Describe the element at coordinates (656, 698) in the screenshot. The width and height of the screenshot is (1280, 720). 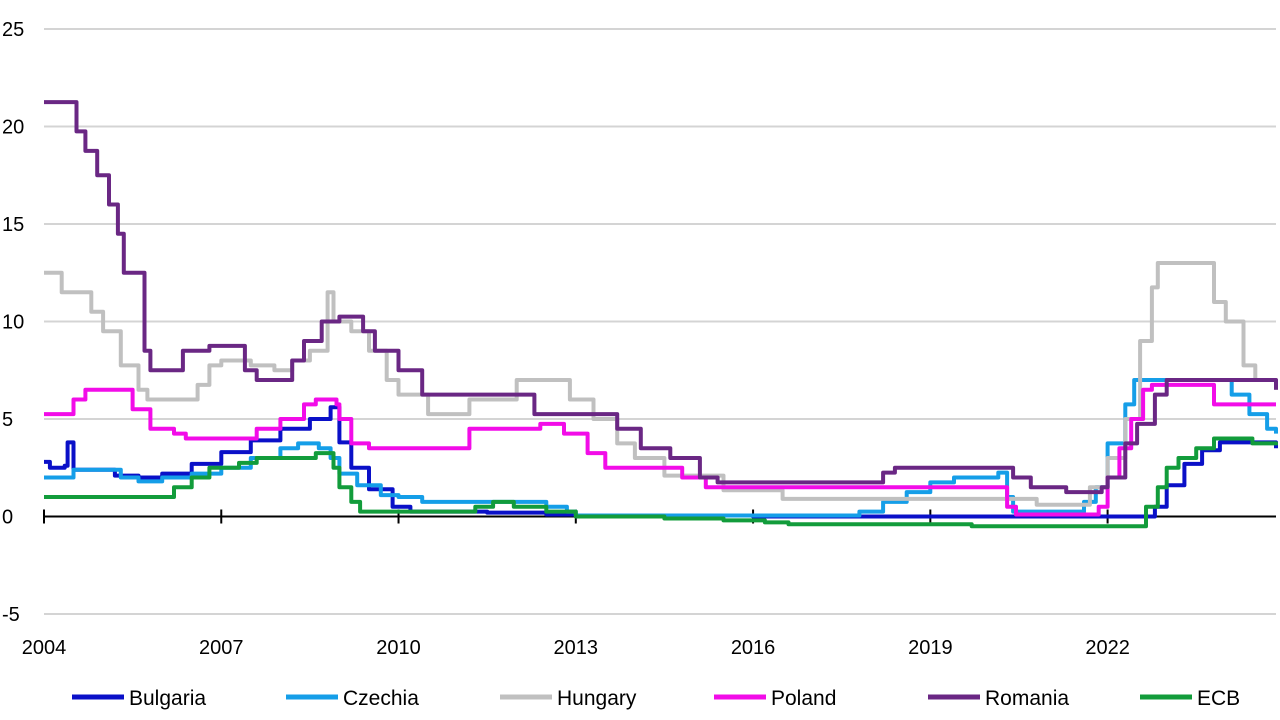
I see `legend: Bulgaria Czechia Hungary Poland Romania ECB` at that location.